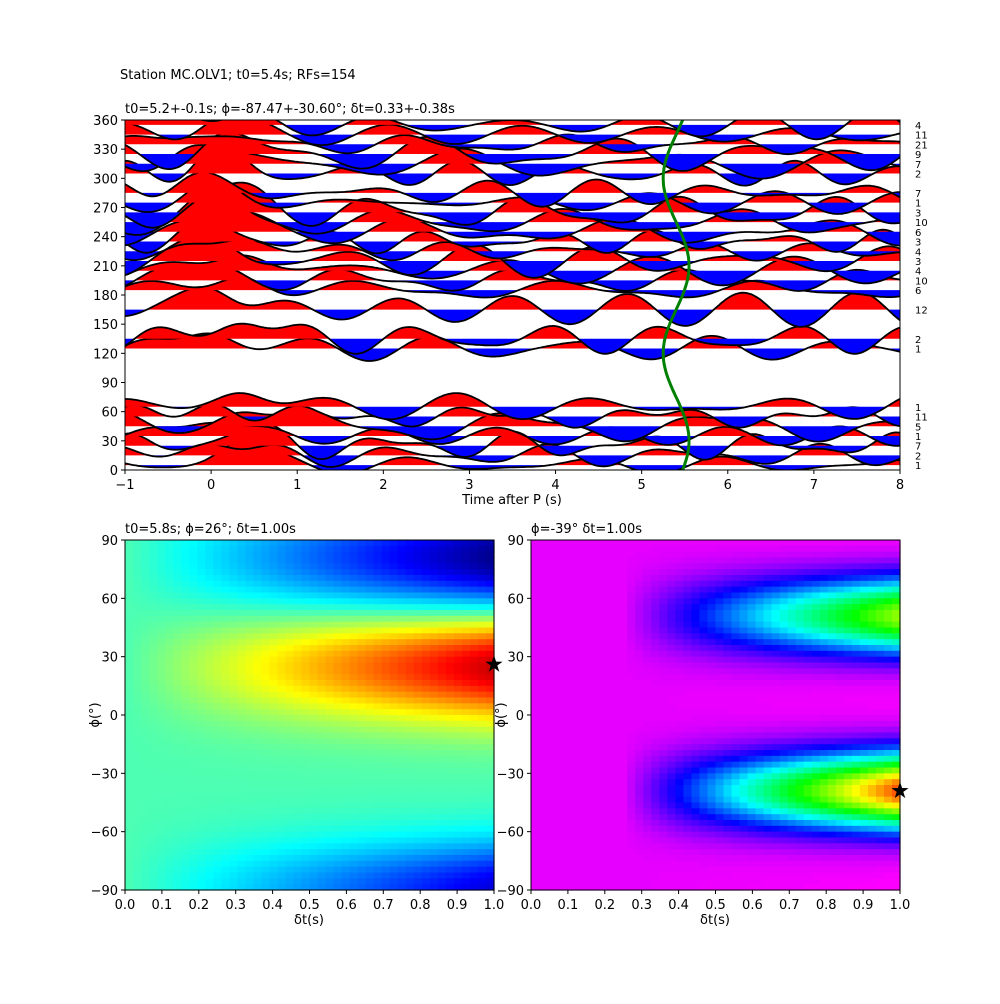  I want to click on x-tick-label: 0.5, so click(309, 905).